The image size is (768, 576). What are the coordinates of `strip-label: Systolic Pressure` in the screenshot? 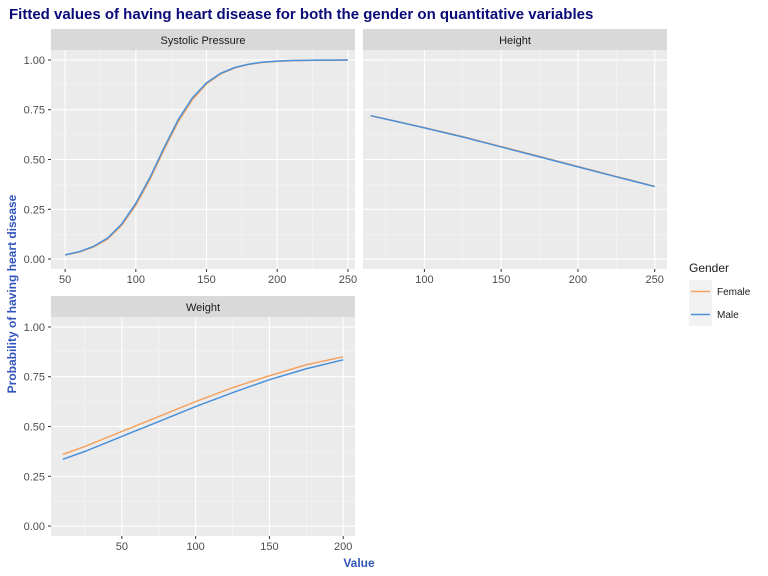 It's located at (203, 41).